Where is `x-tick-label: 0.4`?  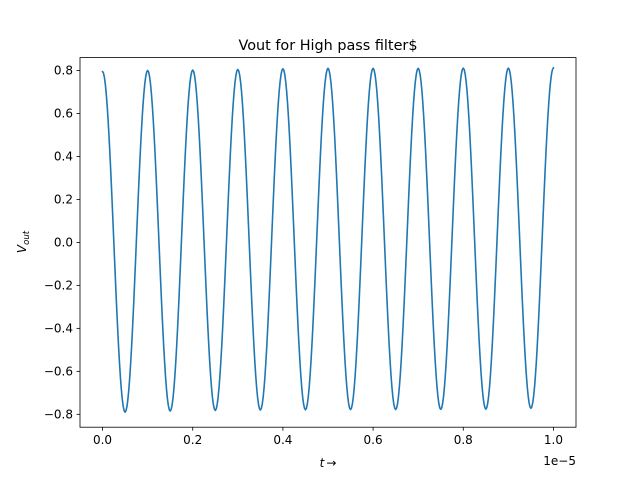 x-tick-label: 0.4 is located at coordinates (282, 440).